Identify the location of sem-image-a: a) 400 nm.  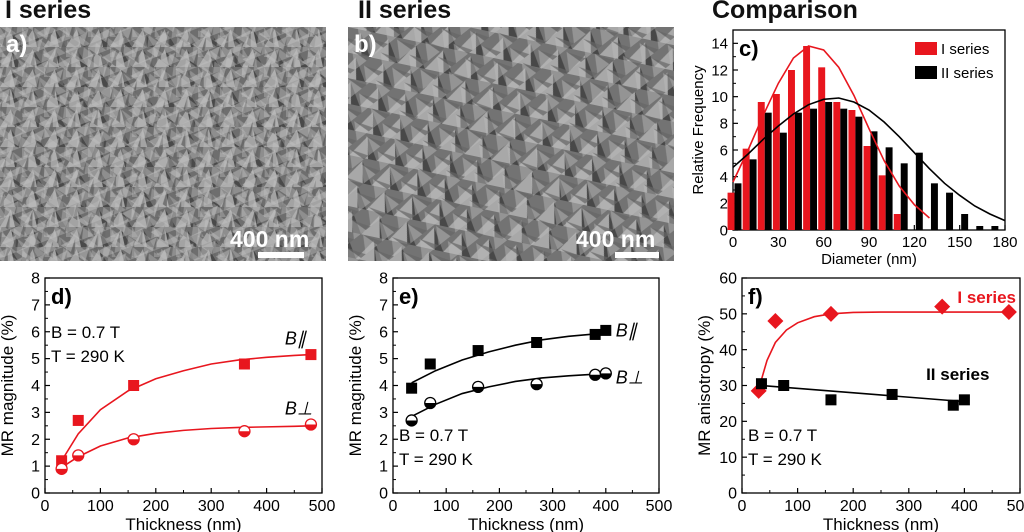
(163, 144).